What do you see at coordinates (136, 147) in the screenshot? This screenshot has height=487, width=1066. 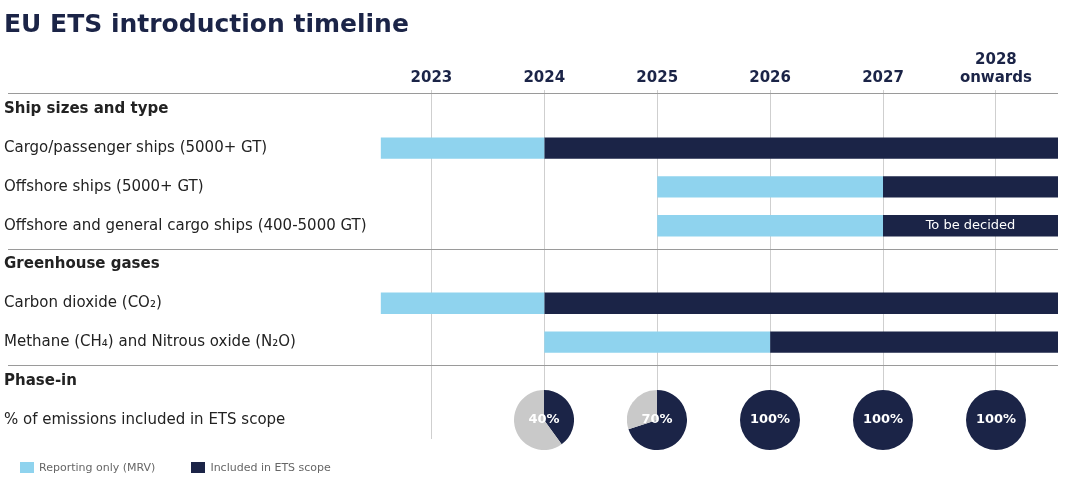 I see `y-tick-label: Cargo/passenger ships (5000+ GT)` at bounding box center [136, 147].